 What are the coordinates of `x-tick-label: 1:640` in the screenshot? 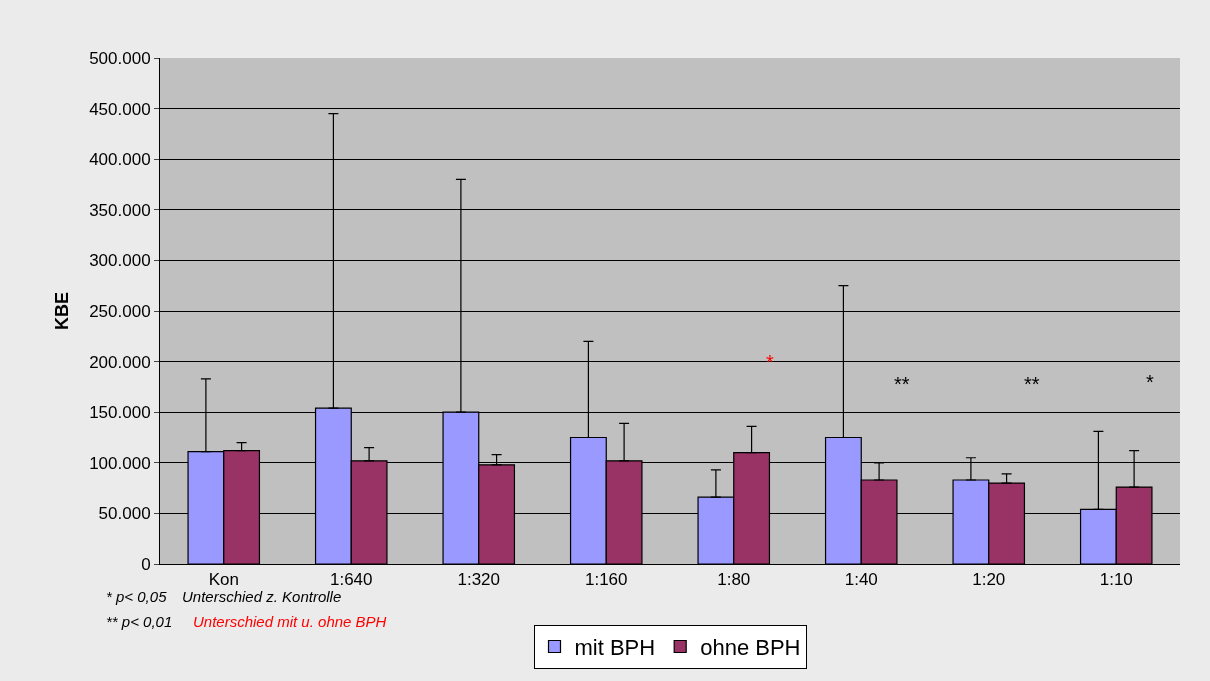 It's located at (351, 580).